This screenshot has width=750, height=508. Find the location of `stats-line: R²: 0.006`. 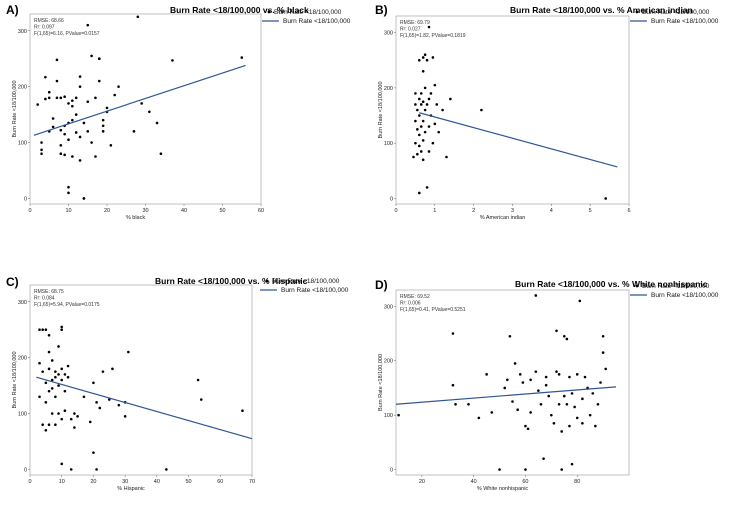

stats-line: R²: 0.006 is located at coordinates (410, 304).